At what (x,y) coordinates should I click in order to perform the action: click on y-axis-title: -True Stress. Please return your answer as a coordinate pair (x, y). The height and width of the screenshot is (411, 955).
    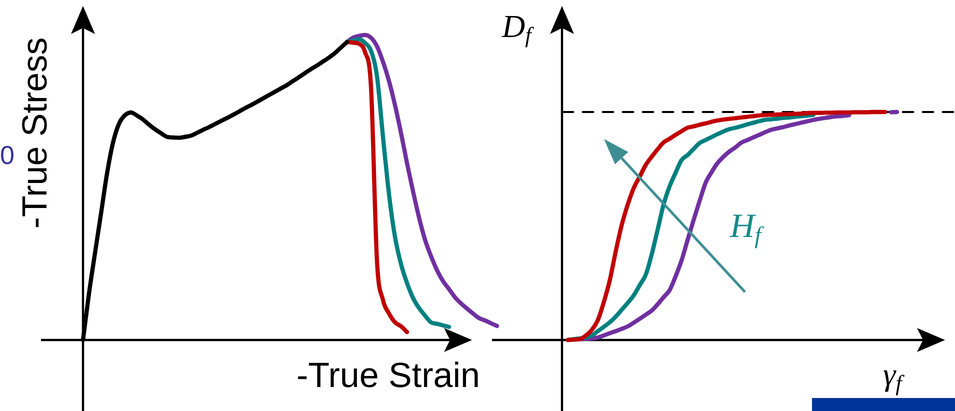
    Looking at the image, I should click on (35, 133).